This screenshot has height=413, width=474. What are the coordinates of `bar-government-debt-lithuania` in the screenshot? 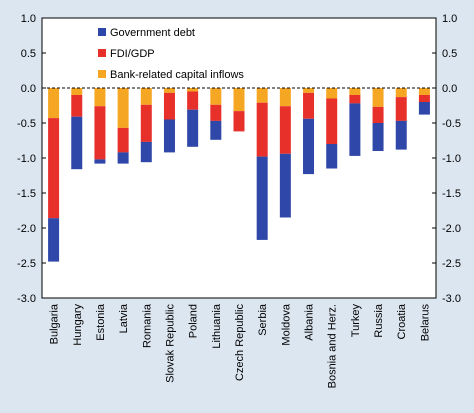 It's located at (216, 130).